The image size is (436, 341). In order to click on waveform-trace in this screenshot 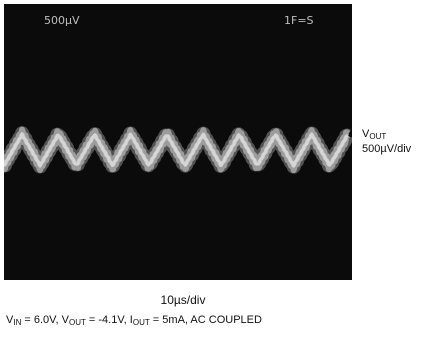, I will do `click(178, 150)`.